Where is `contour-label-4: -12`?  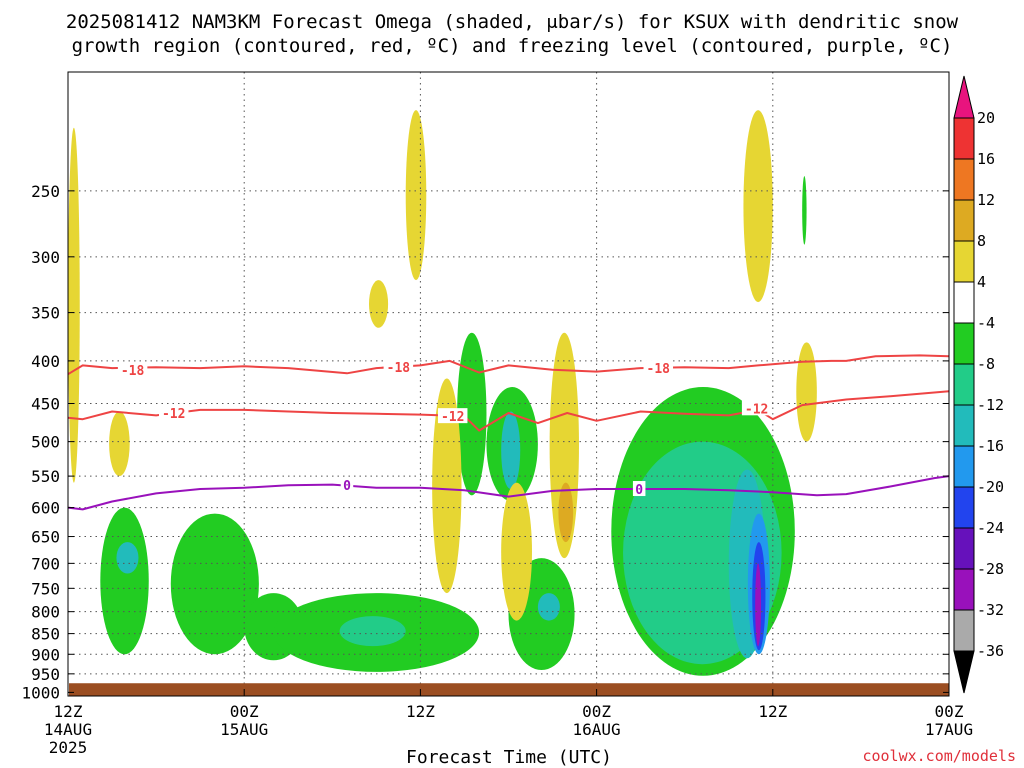 contour-label-4: -12 is located at coordinates (452, 417).